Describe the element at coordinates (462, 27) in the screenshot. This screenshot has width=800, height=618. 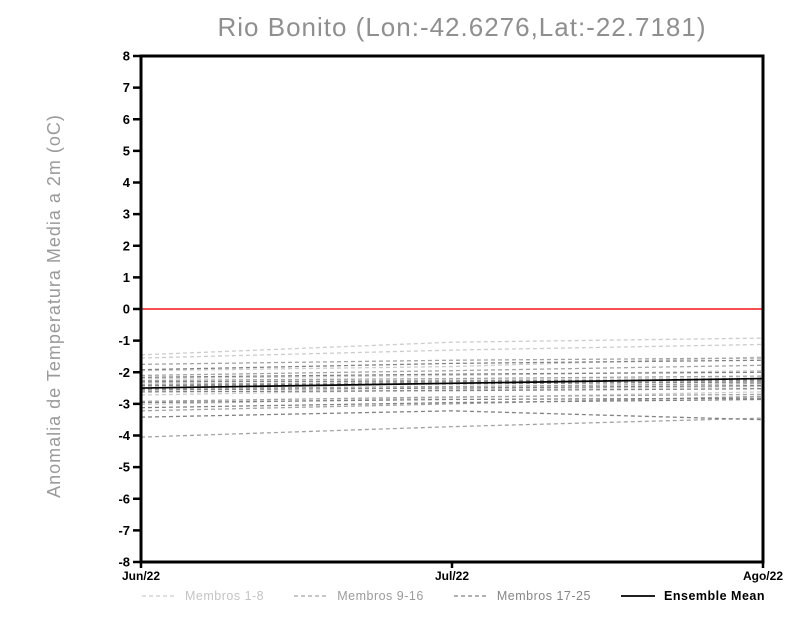
I see `chart-title: Rio Bonito (Lon:-42.6276,Lat:-22.7181)` at that location.